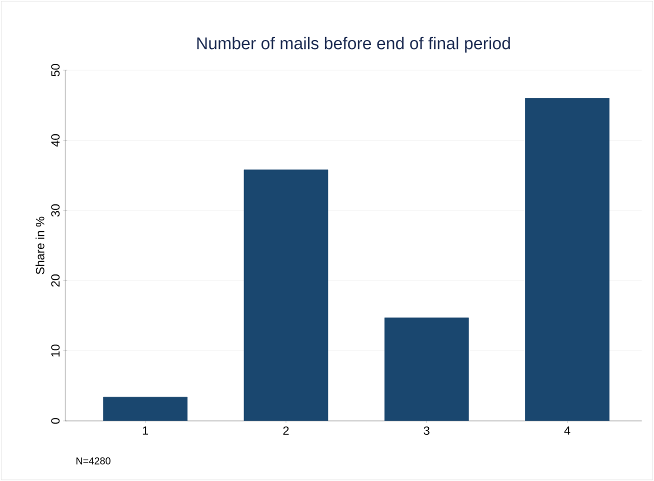  What do you see at coordinates (353, 44) in the screenshot?
I see `chart-title: Number of mails before end of final period` at bounding box center [353, 44].